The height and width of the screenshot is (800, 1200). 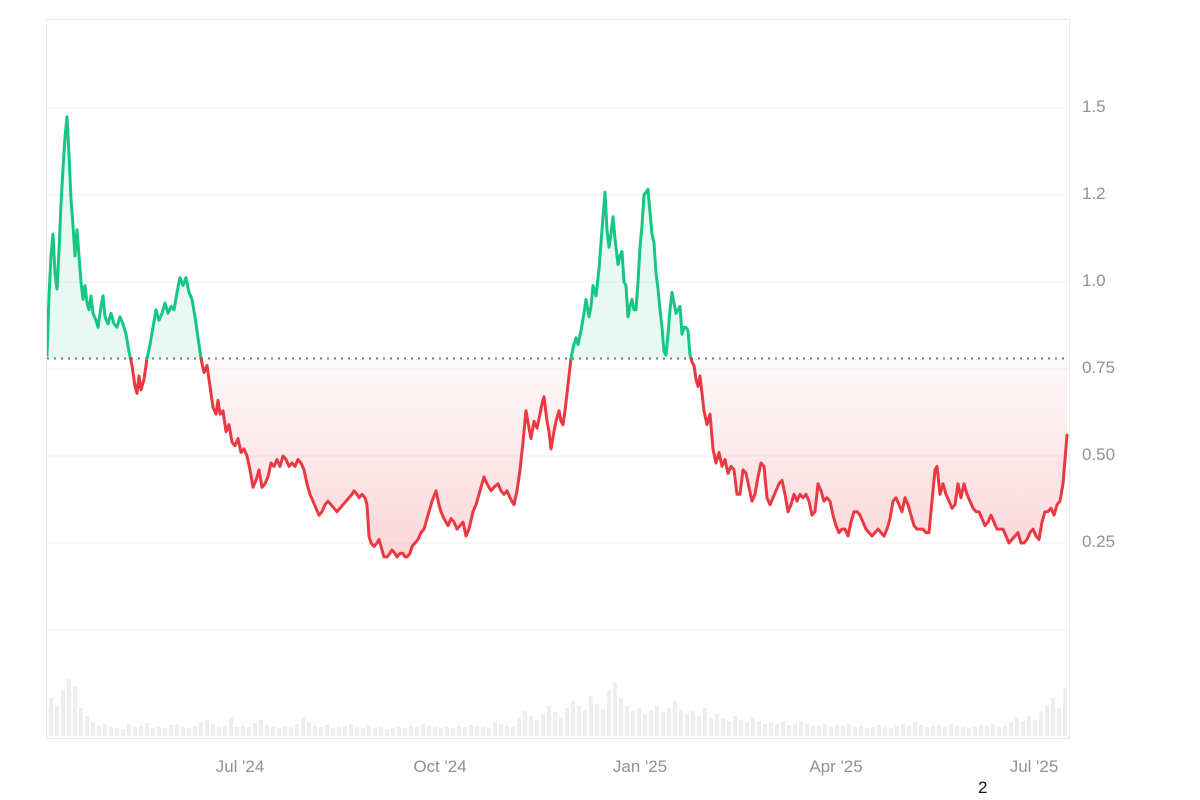 What do you see at coordinates (1094, 106) in the screenshot?
I see `y-axis-label: 1.5` at bounding box center [1094, 106].